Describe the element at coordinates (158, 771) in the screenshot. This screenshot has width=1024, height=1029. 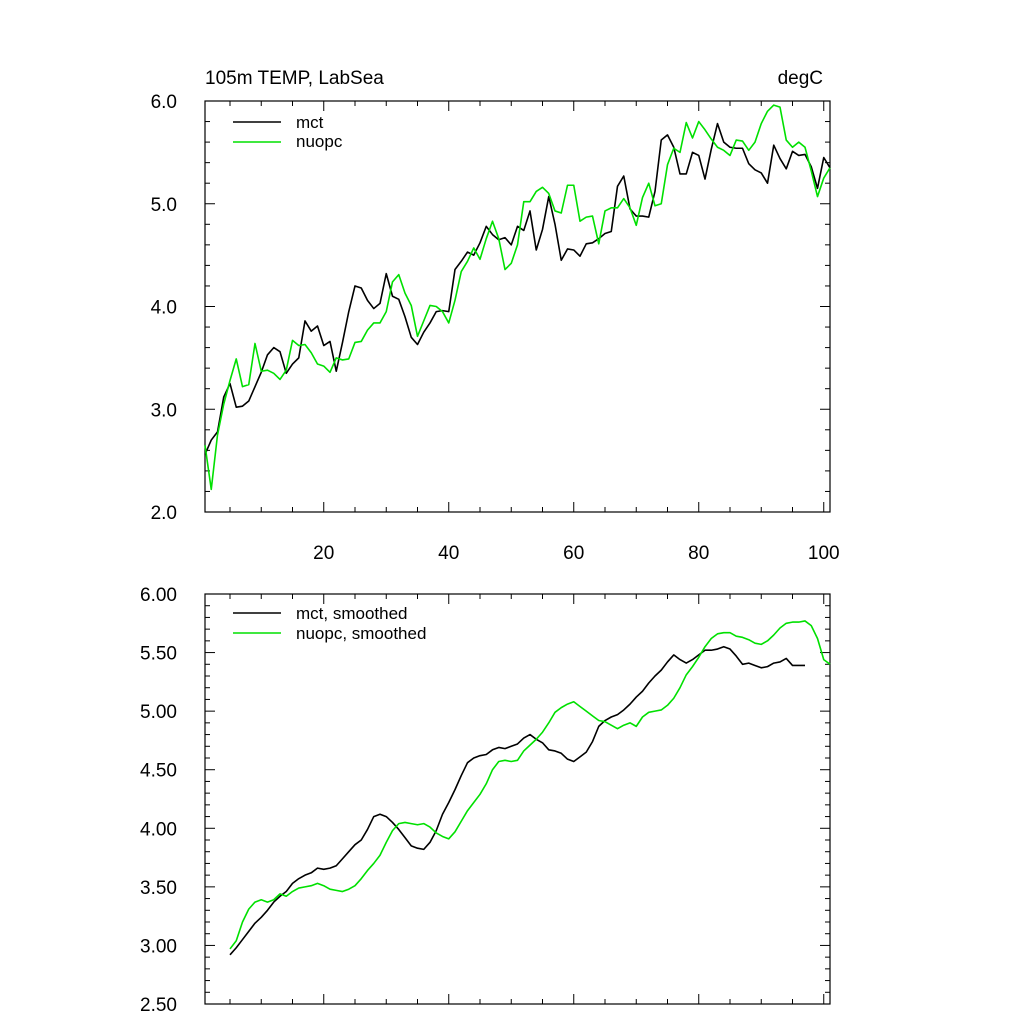
I see `bottom-y-tick-label: 4.50` at that location.